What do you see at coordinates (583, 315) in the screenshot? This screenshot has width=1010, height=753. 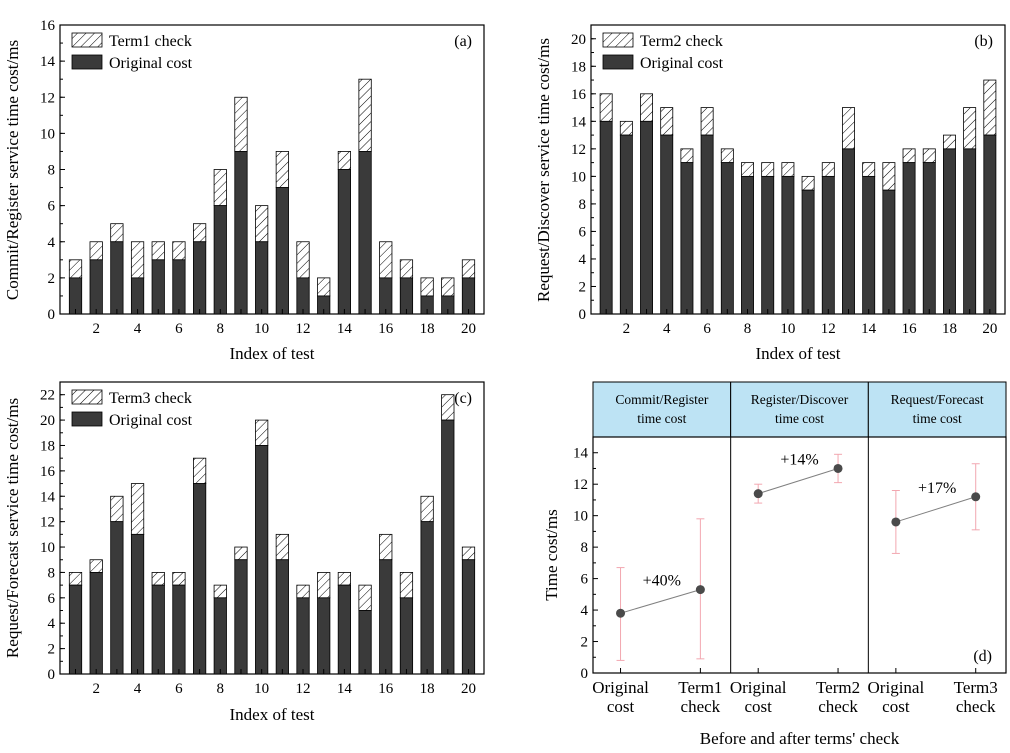 I see `y-tick-label: 0` at bounding box center [583, 315].